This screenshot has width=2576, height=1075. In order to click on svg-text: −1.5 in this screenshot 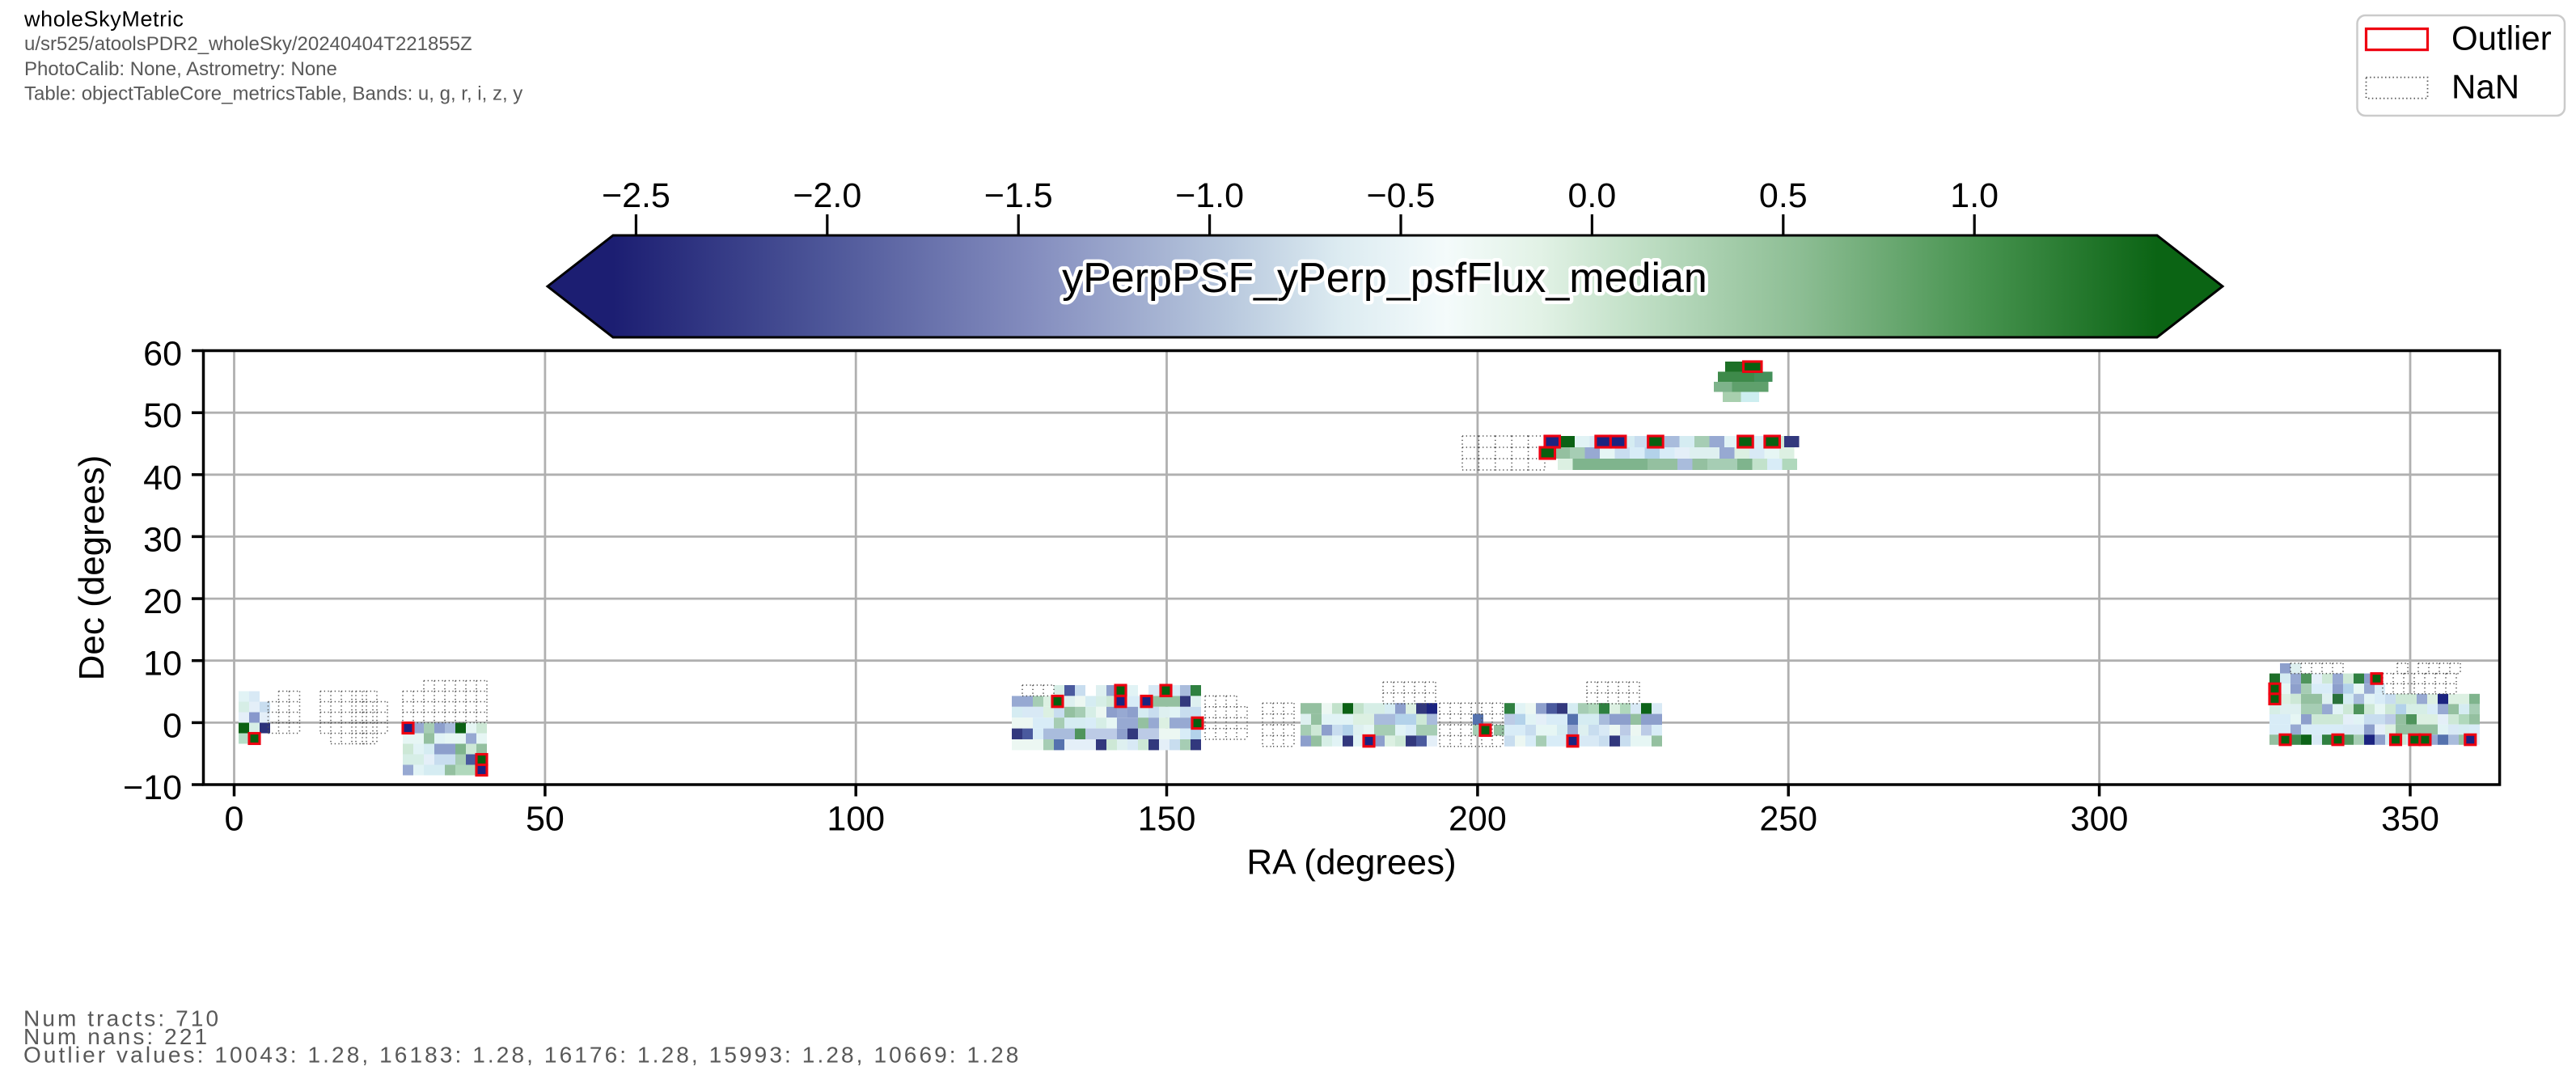, I will do `click(1018, 195)`.